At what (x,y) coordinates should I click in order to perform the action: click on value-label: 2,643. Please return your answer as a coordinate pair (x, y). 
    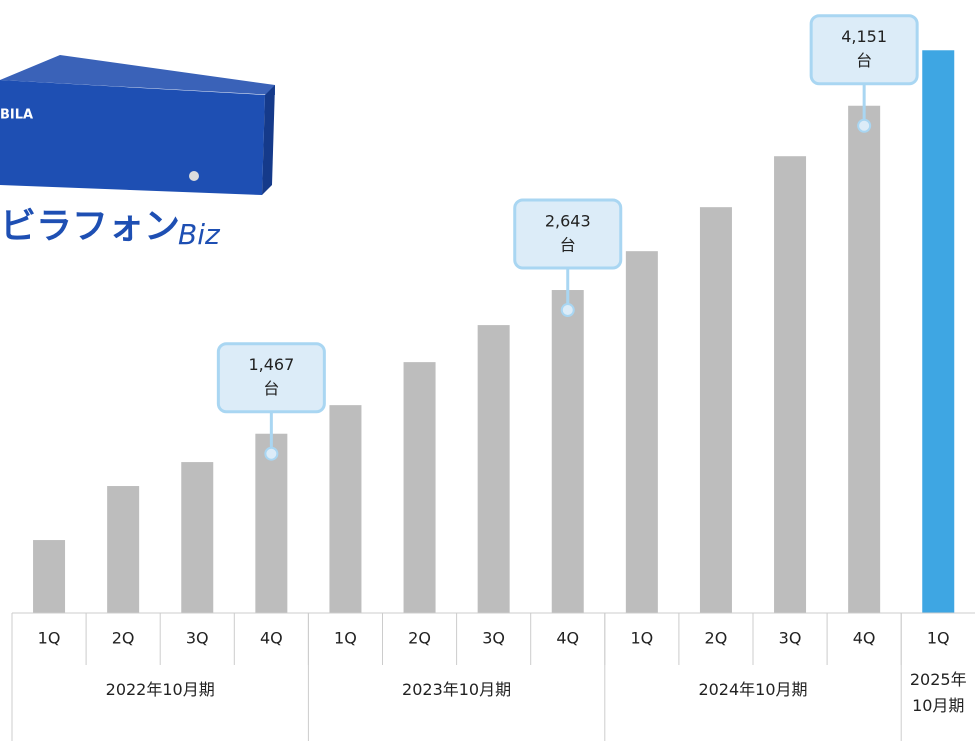
    Looking at the image, I should click on (568, 221).